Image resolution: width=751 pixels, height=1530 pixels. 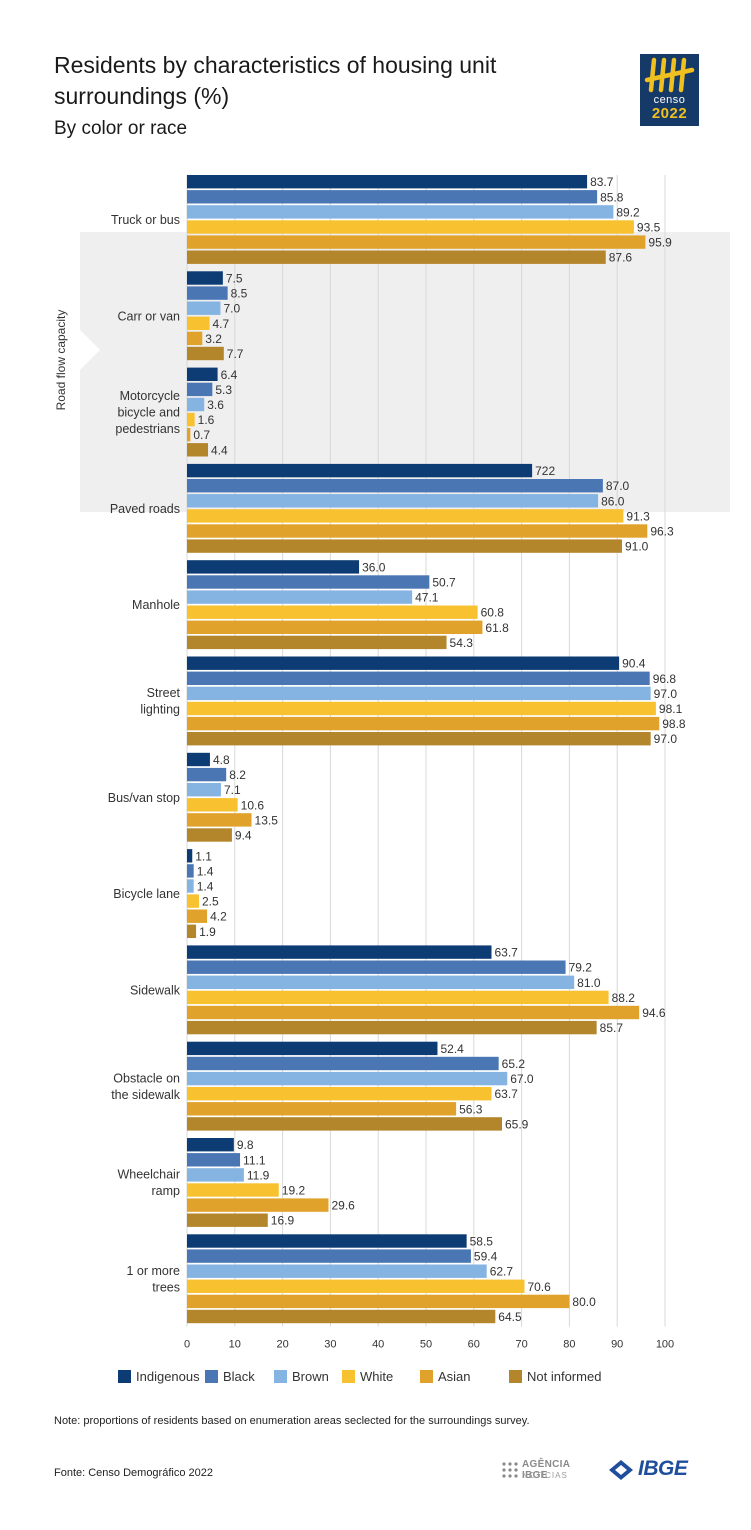 I want to click on bar-value-label: 1.9, so click(x=207, y=932).